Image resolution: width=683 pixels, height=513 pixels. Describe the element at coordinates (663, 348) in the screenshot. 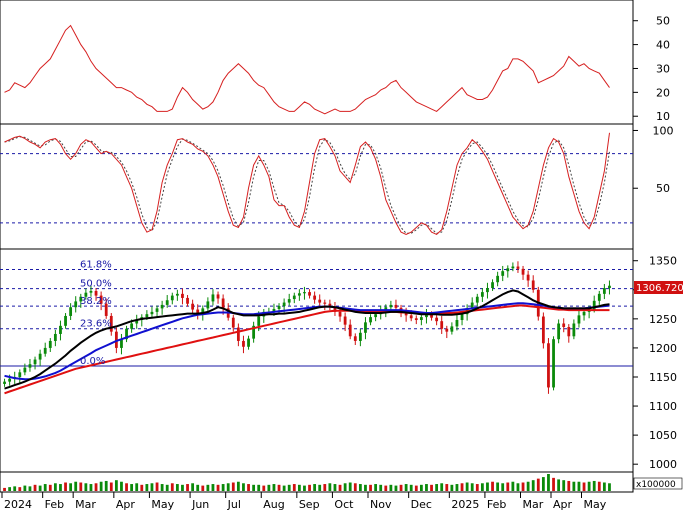

I see `price-axis-tick-label: 1200` at that location.